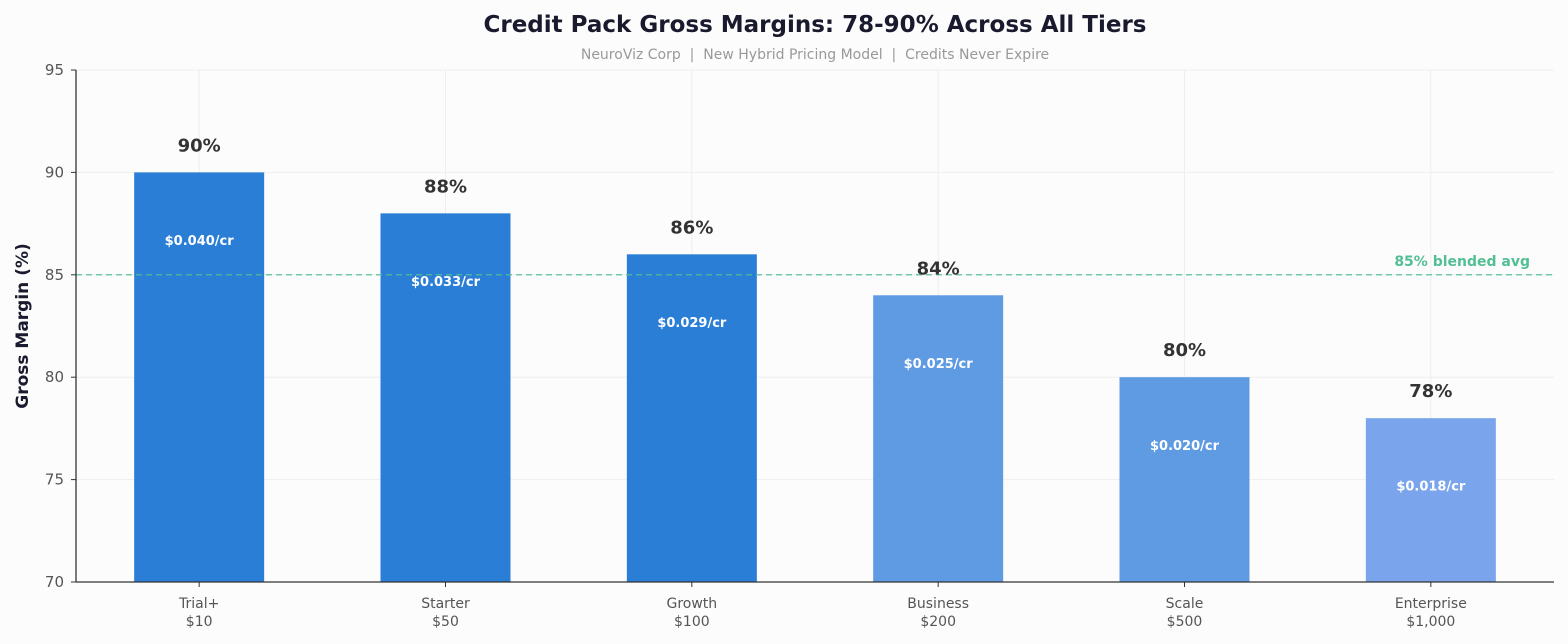 This screenshot has width=1568, height=644. Describe the element at coordinates (692, 622) in the screenshot. I see `x-tick-price: $100` at that location.